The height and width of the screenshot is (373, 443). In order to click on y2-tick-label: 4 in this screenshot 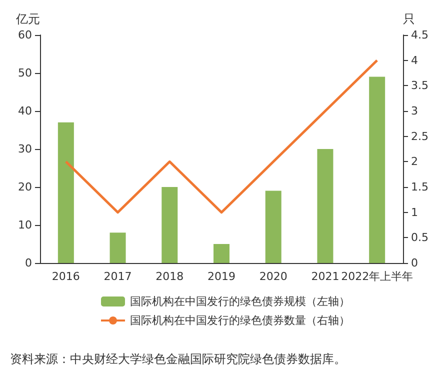, I will do `click(414, 60)`.